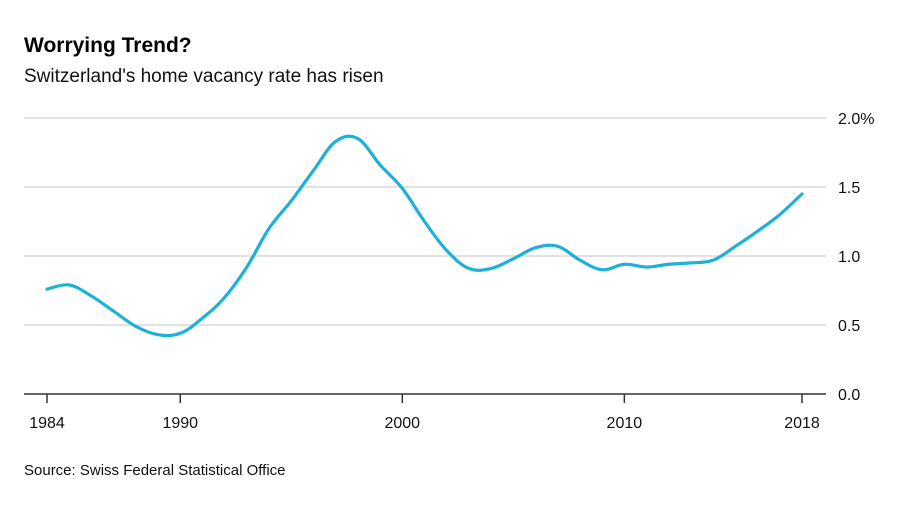  What do you see at coordinates (849, 257) in the screenshot?
I see `y-tick-label: 1.0` at bounding box center [849, 257].